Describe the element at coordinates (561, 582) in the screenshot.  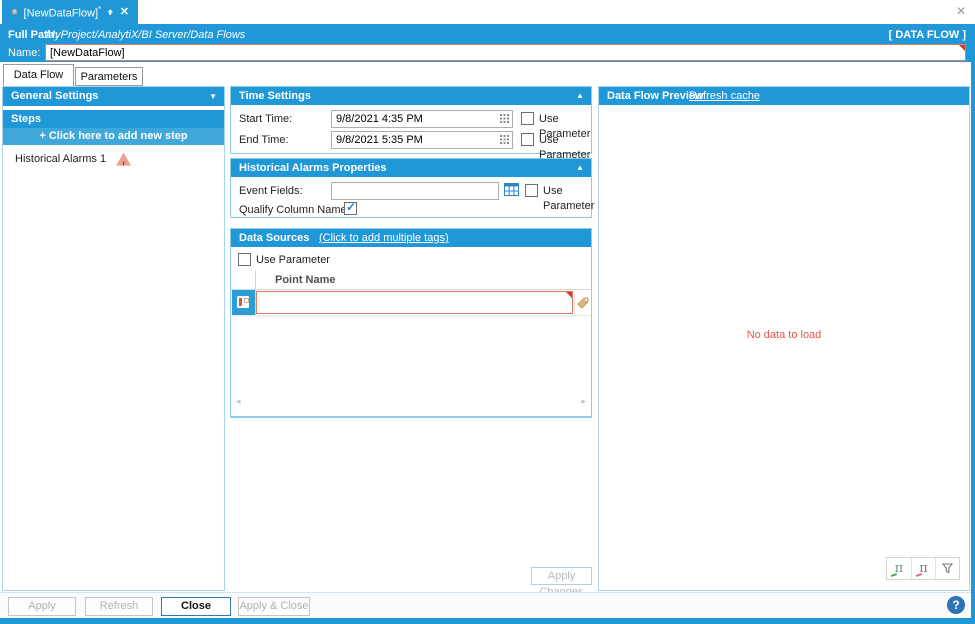
I see `apply-changes-button: Apply Changes` at that location.